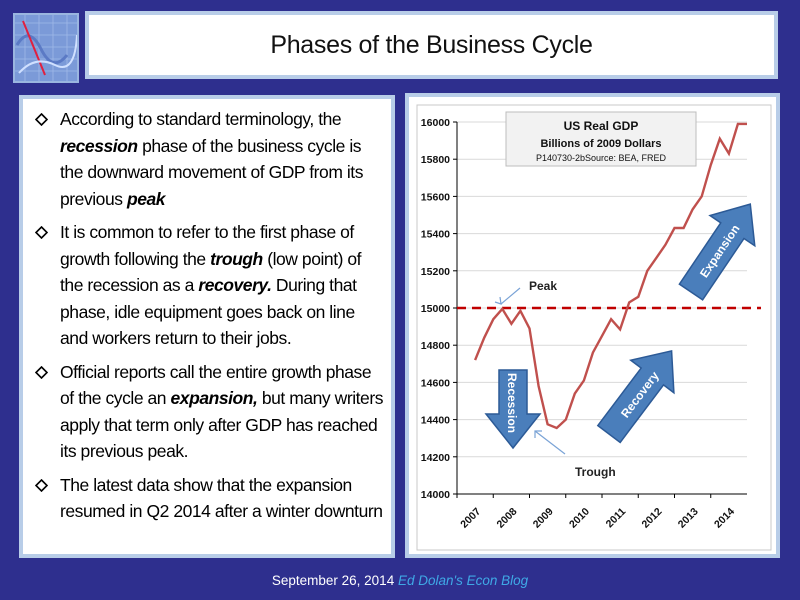 The width and height of the screenshot is (800, 600). What do you see at coordinates (595, 472) in the screenshot?
I see `trough-label: Trough` at bounding box center [595, 472].